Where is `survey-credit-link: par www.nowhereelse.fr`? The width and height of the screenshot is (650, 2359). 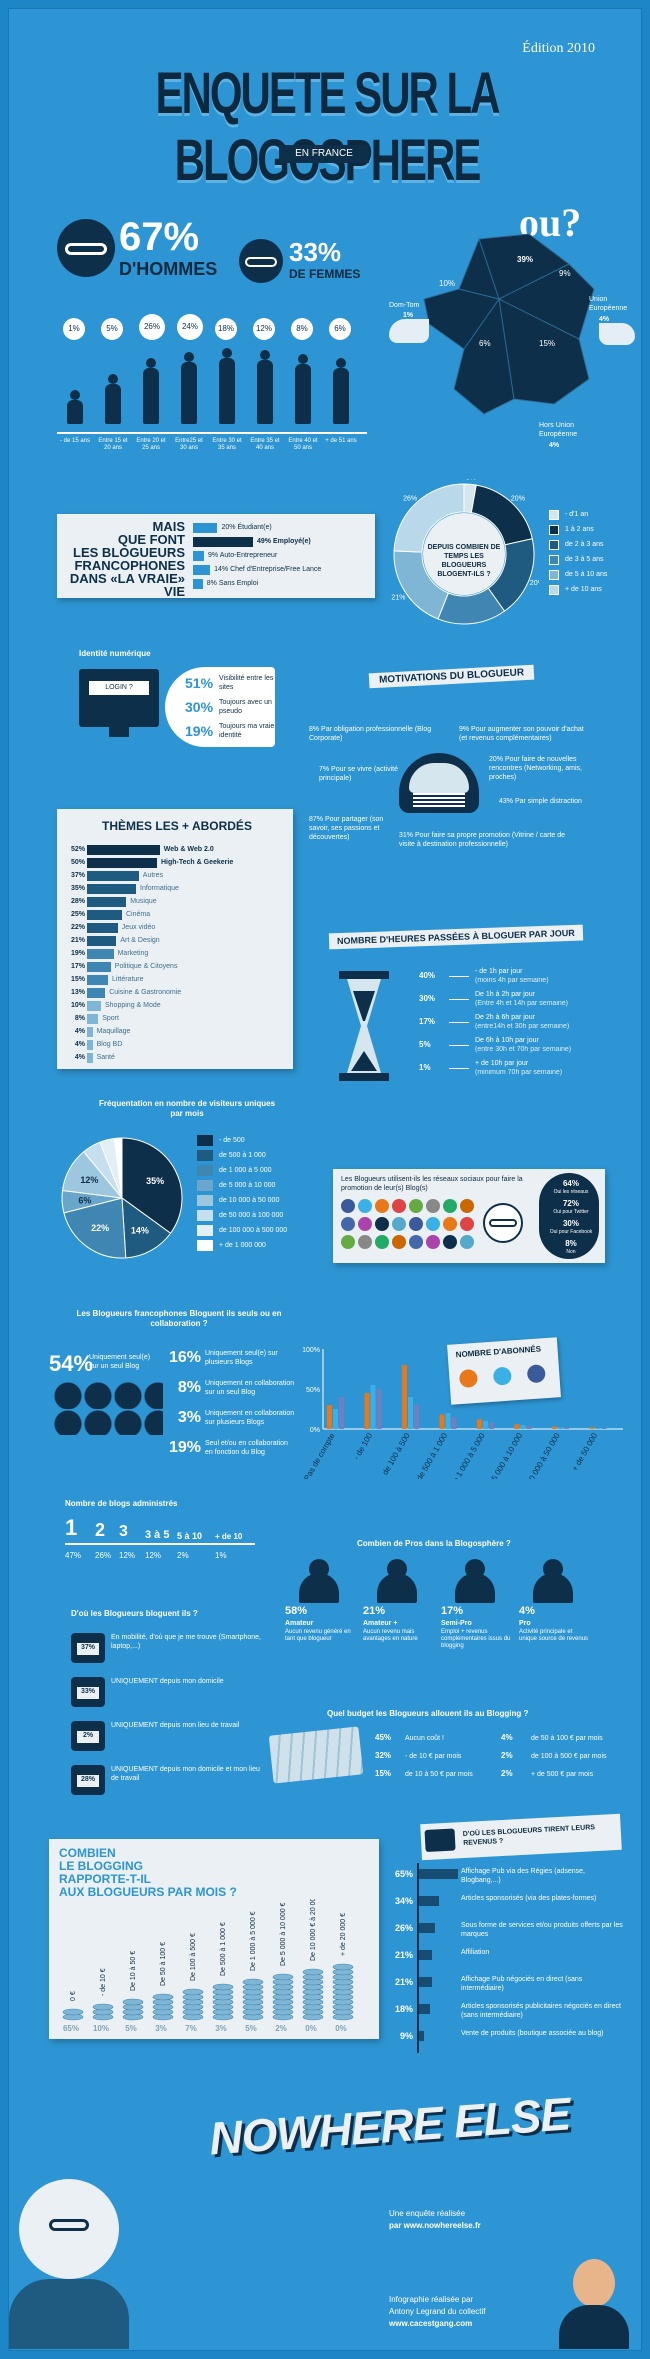 survey-credit-link: par www.nowhereelse.fr is located at coordinates (435, 2225).